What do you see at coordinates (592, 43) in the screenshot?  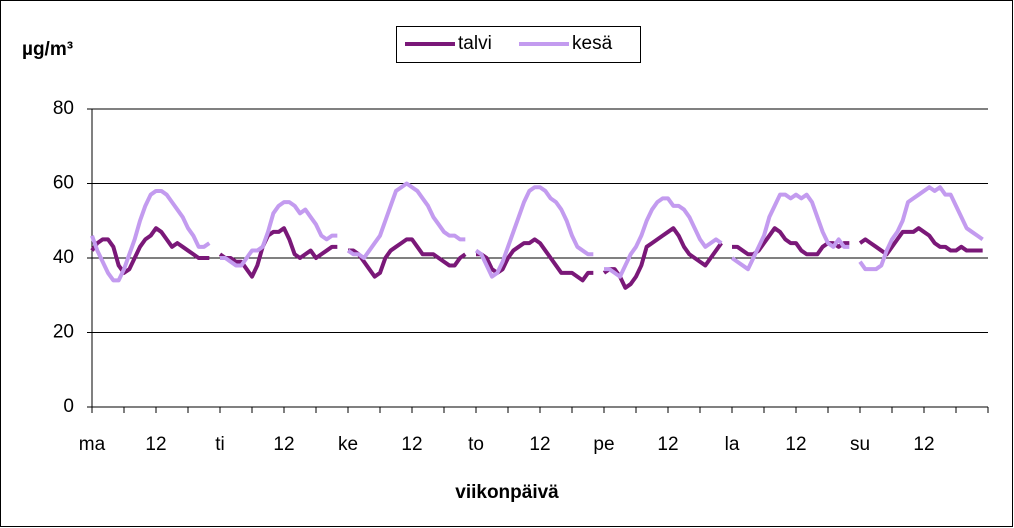 I see `legend-label: kesä` at bounding box center [592, 43].